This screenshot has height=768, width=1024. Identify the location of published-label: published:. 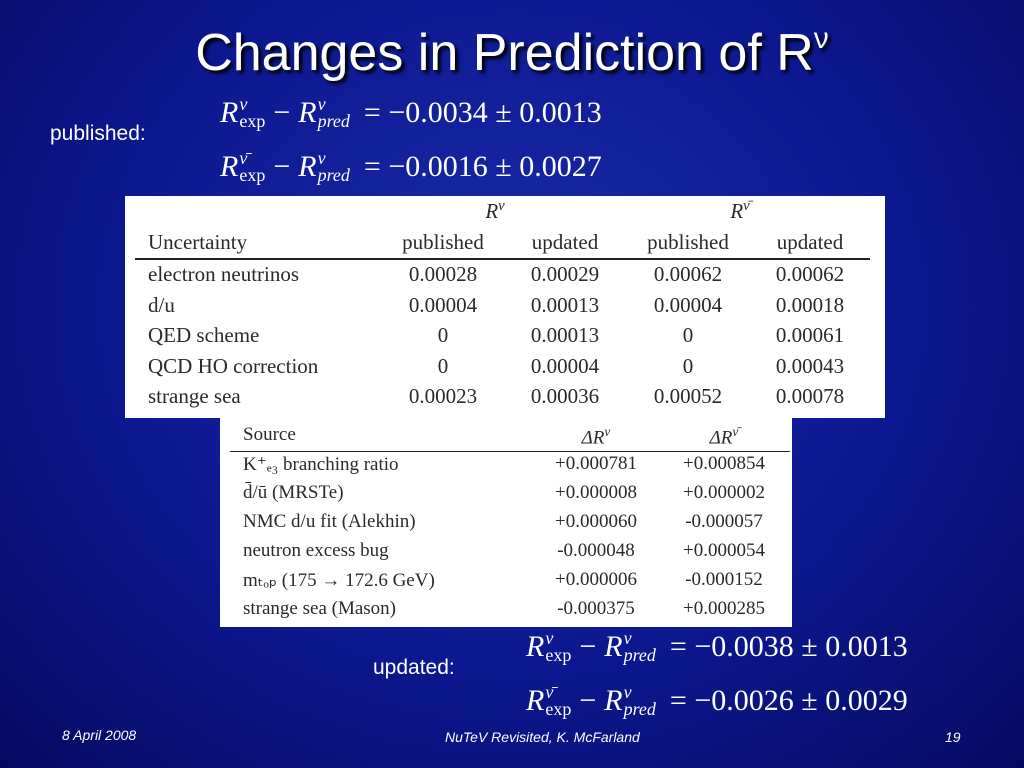
(98, 133).